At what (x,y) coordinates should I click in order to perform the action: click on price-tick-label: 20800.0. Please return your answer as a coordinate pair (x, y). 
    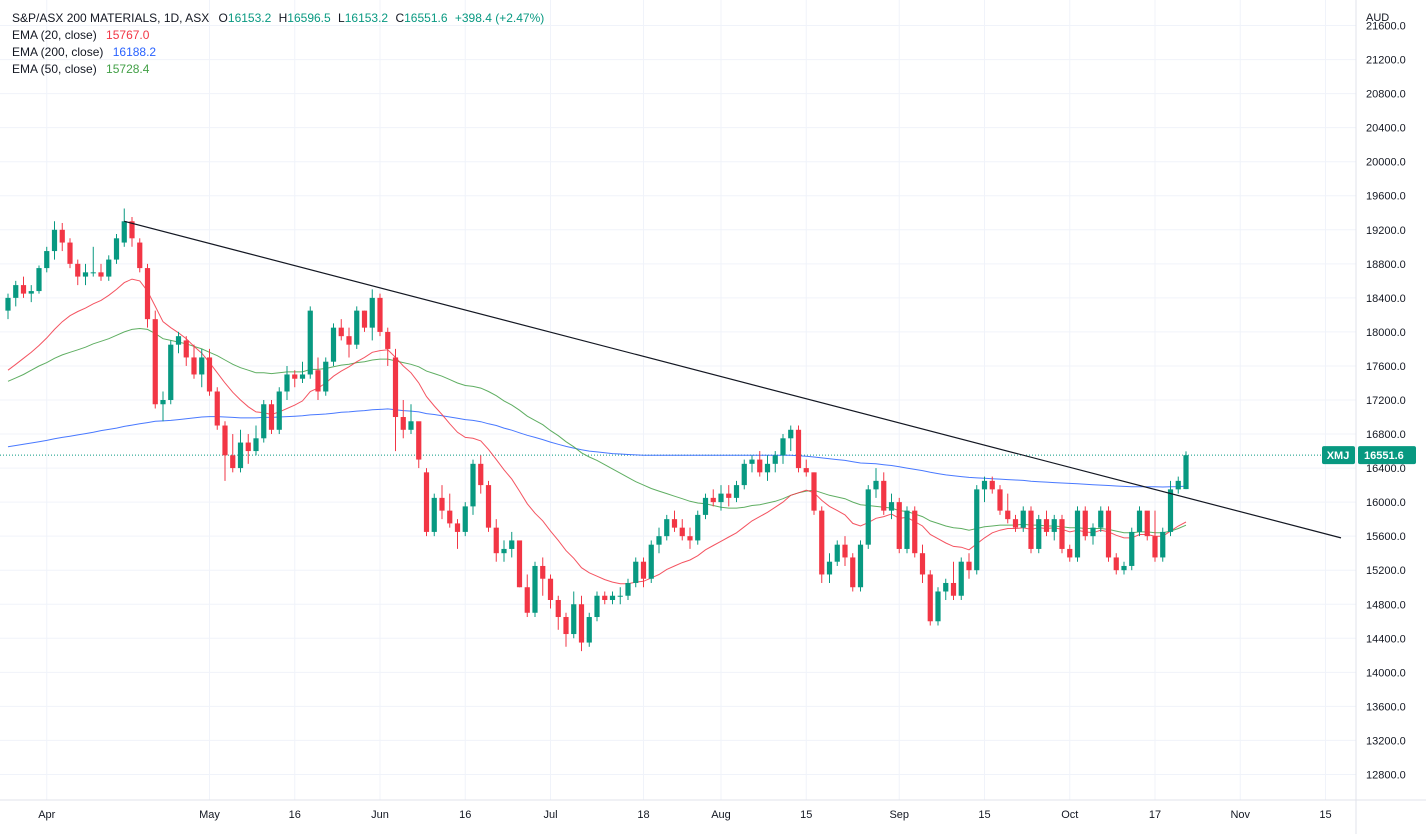
    Looking at the image, I should click on (1386, 95).